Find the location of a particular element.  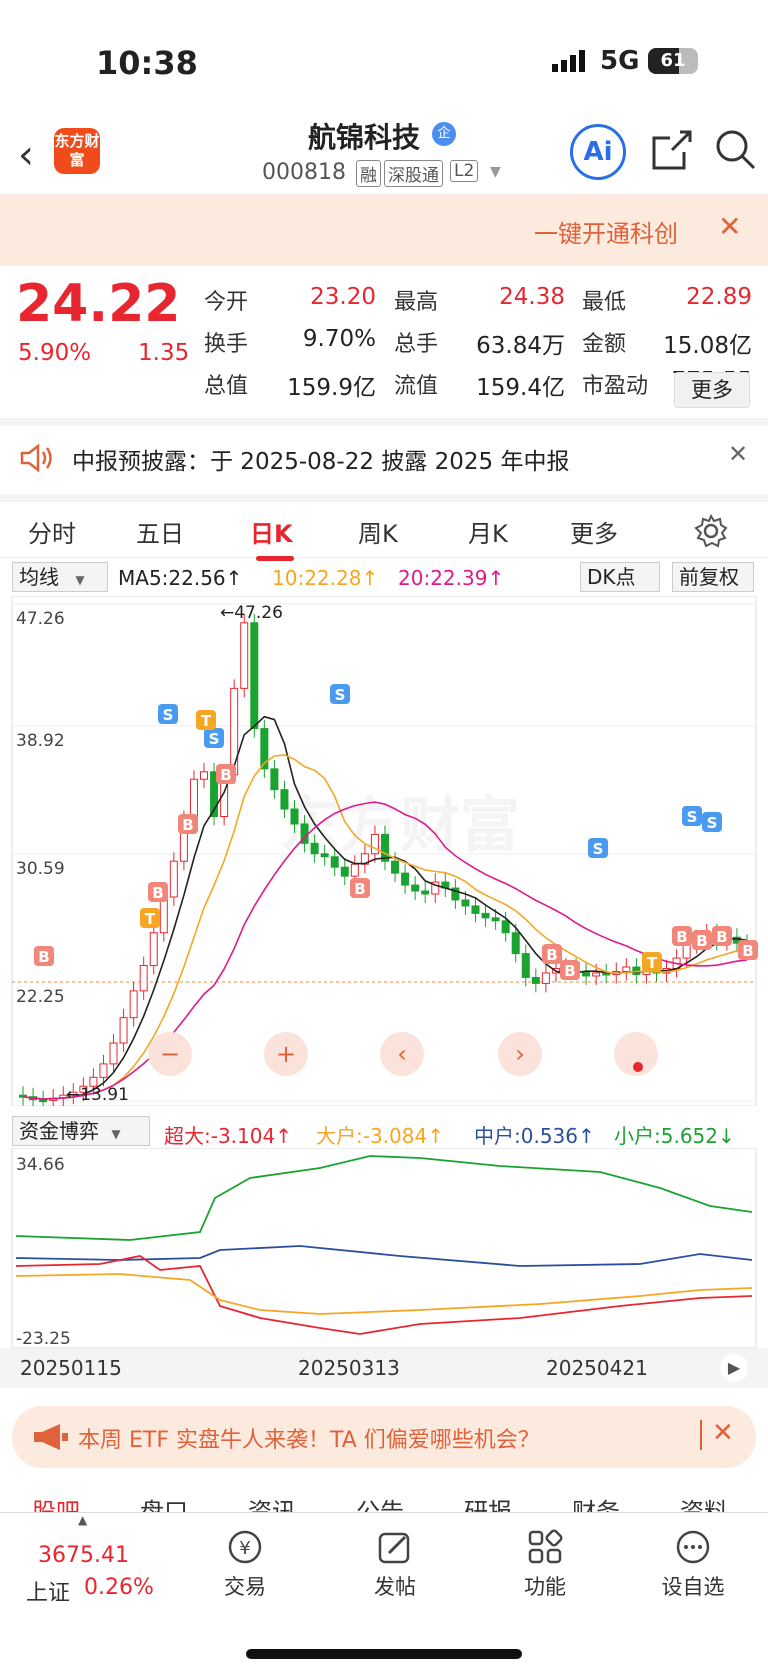

scroll-right-icon: ▶ is located at coordinates (734, 1368).